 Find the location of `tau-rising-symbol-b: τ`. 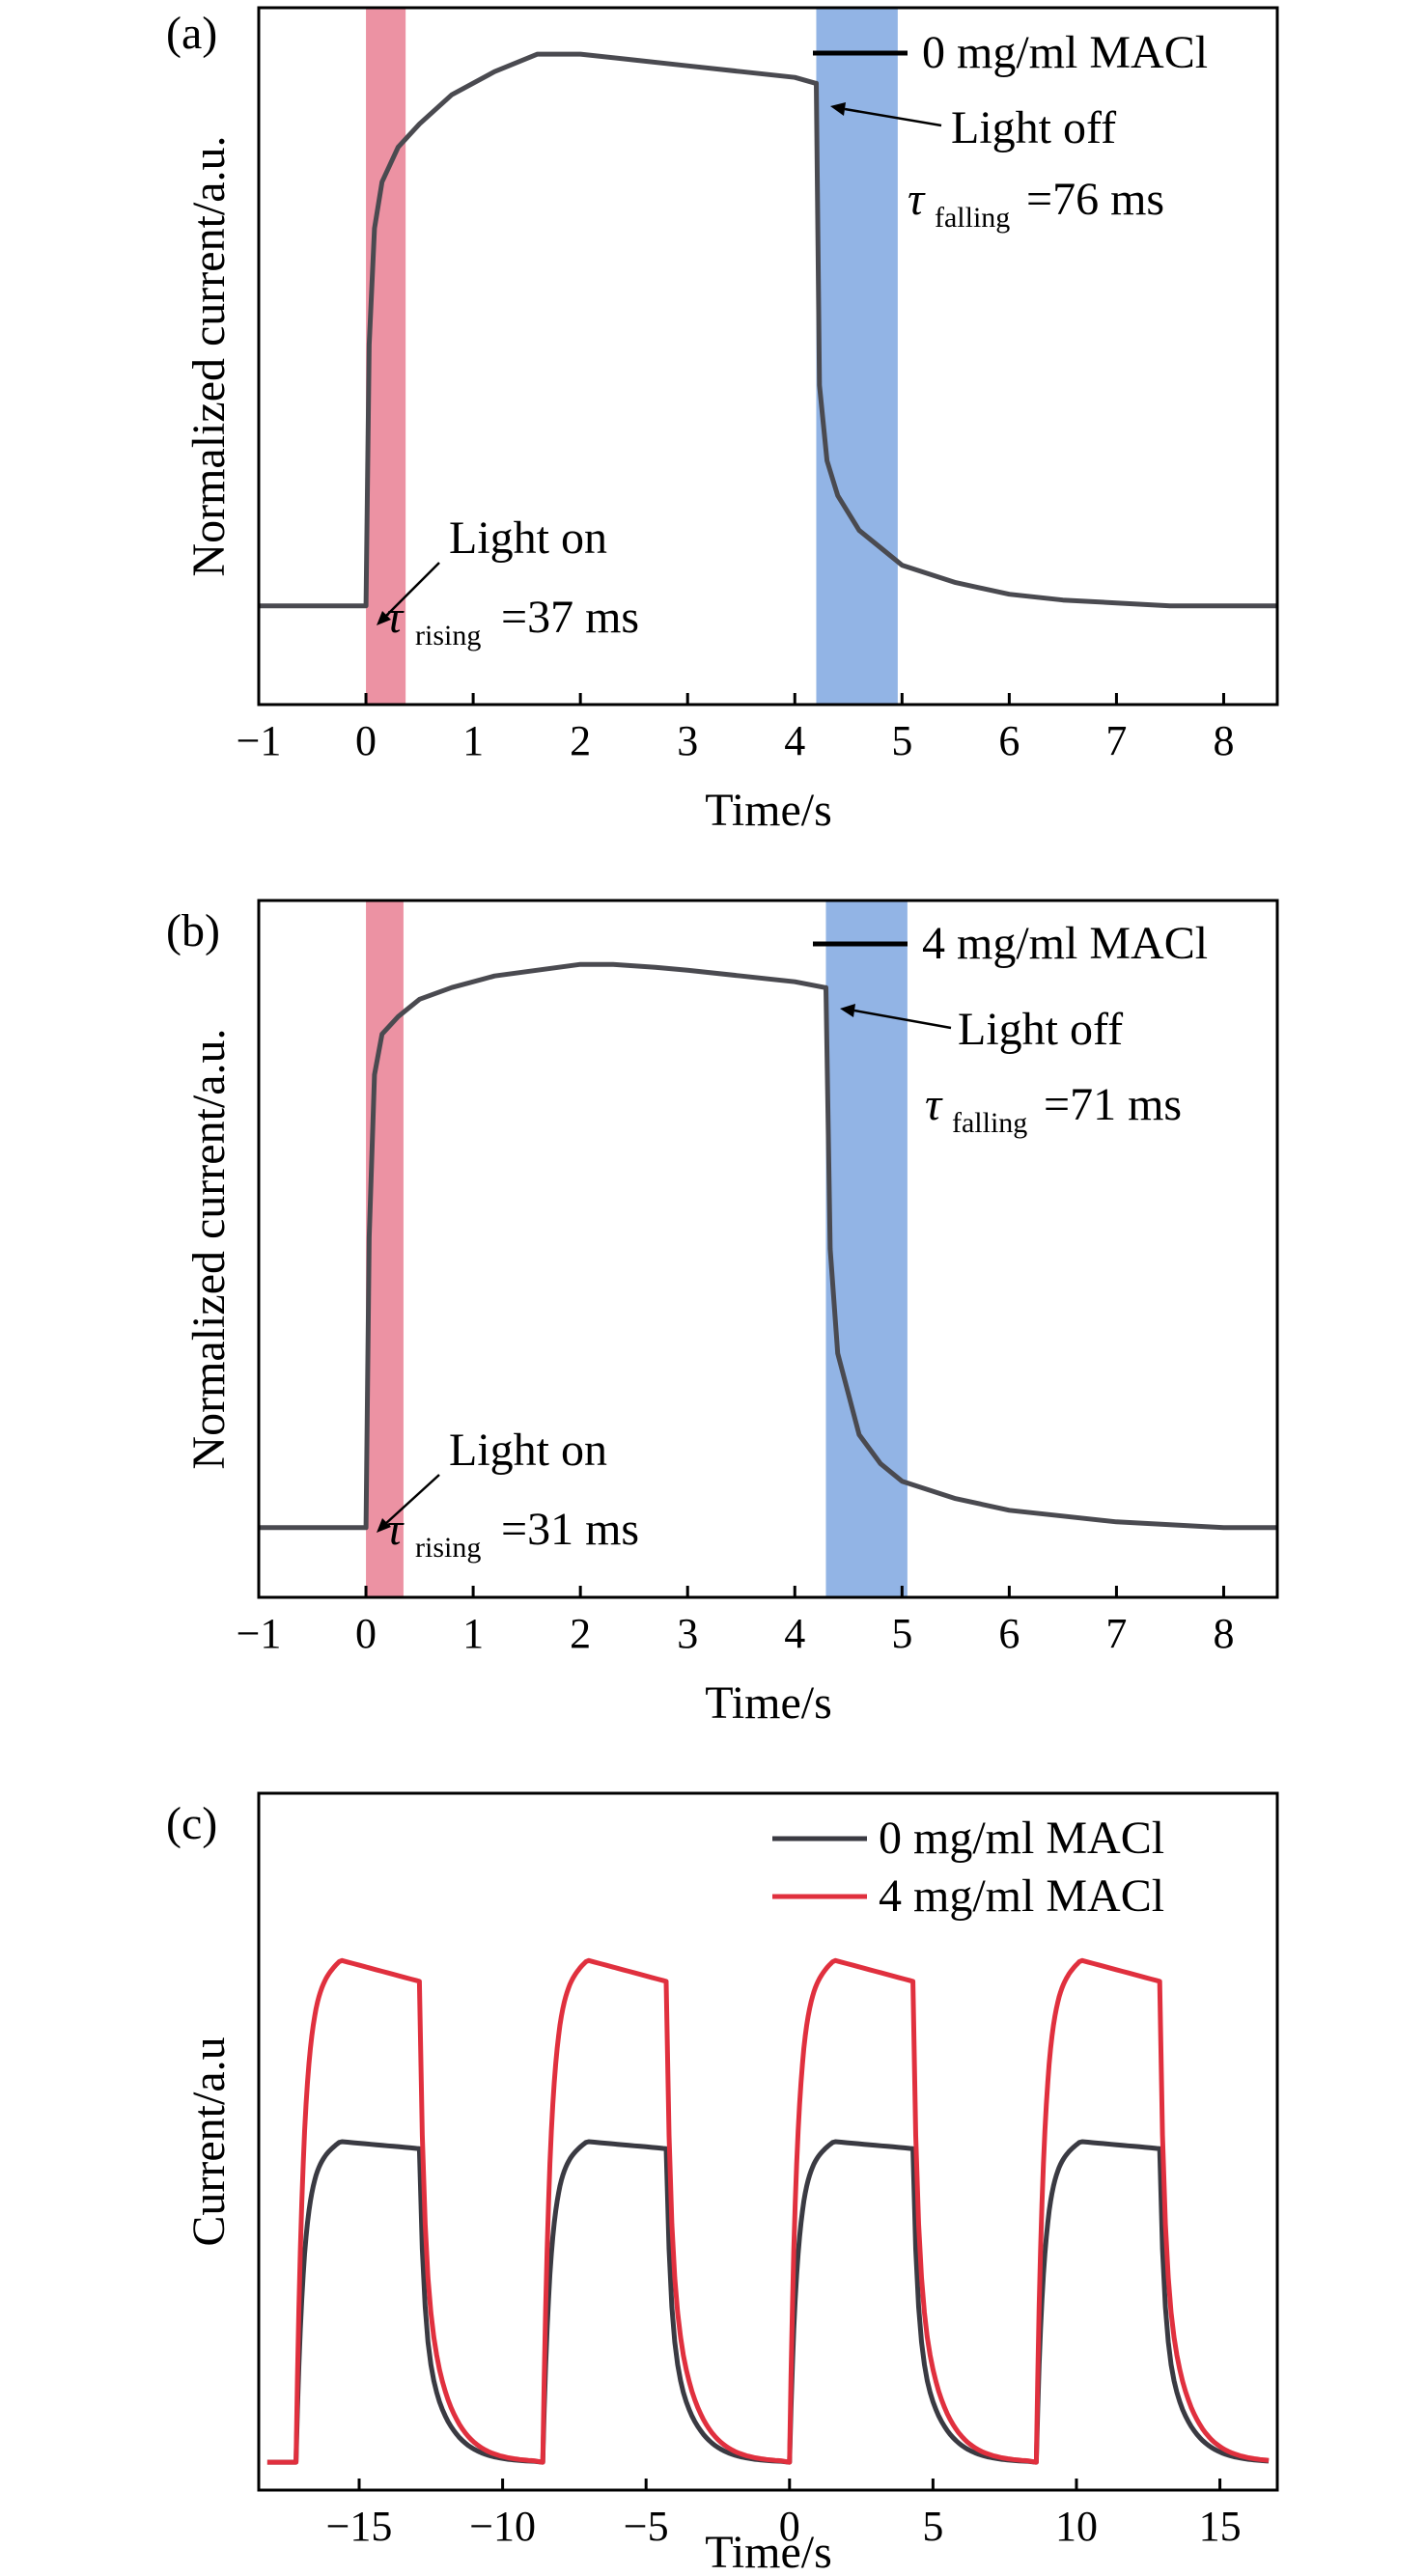

tau-rising-symbol-b: τ is located at coordinates (396, 1529).